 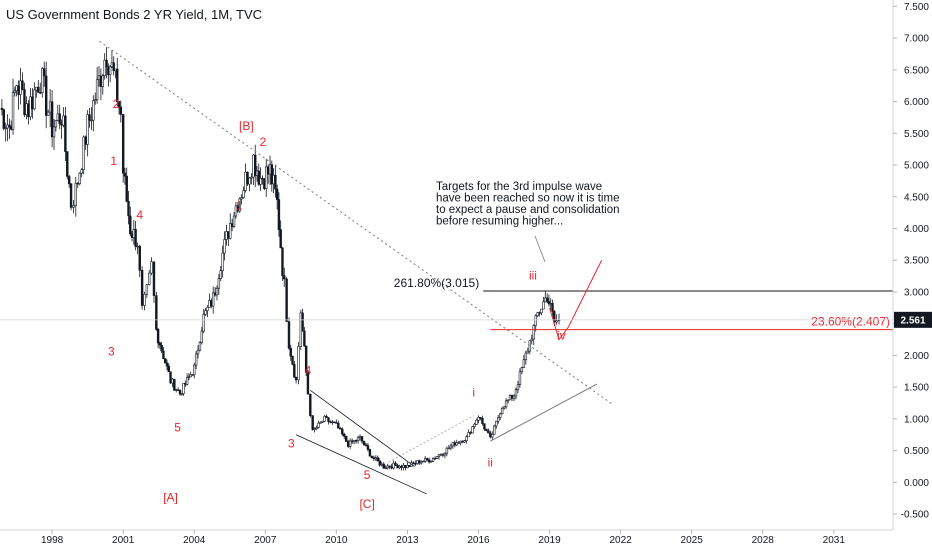 What do you see at coordinates (850, 322) in the screenshot?
I see `fib-level-label: 23.60%(2.407)` at bounding box center [850, 322].